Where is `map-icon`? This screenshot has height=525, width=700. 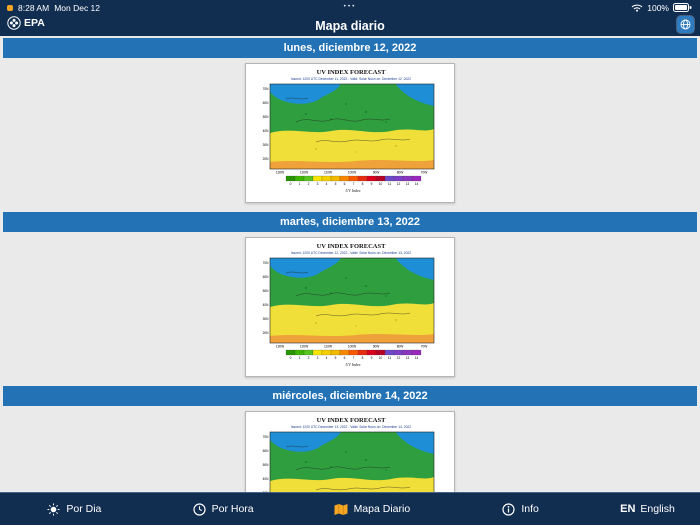
map-icon is located at coordinates (341, 509).